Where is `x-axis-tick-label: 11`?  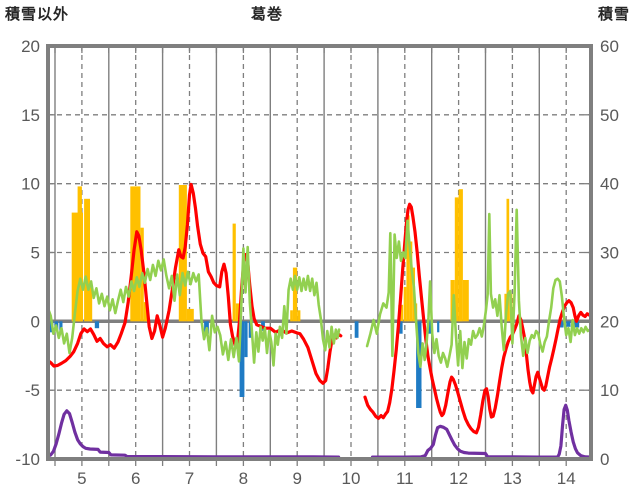
x-axis-tick-label: 11 is located at coordinates (405, 478).